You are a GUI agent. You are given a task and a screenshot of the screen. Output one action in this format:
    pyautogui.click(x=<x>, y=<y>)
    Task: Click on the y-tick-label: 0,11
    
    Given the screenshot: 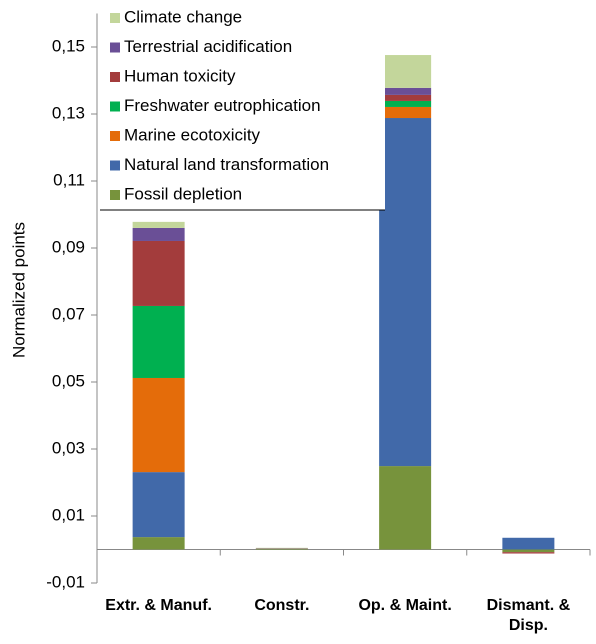 What is the action you would take?
    pyautogui.click(x=69, y=179)
    